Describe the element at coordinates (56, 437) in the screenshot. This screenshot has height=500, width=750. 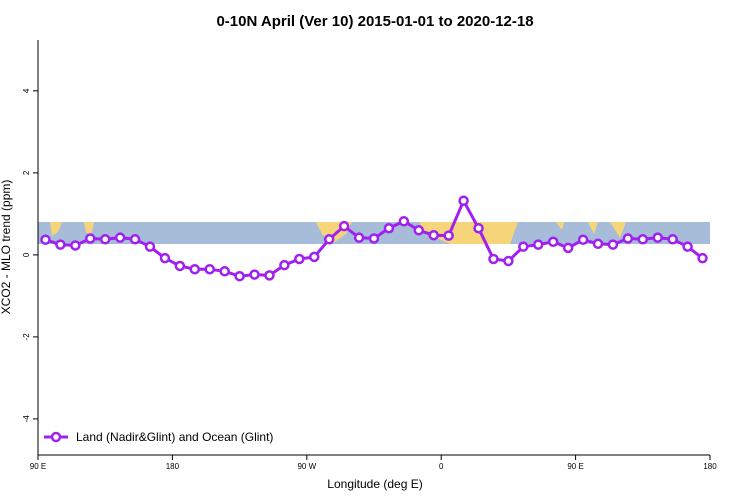
I see `legend-marker` at that location.